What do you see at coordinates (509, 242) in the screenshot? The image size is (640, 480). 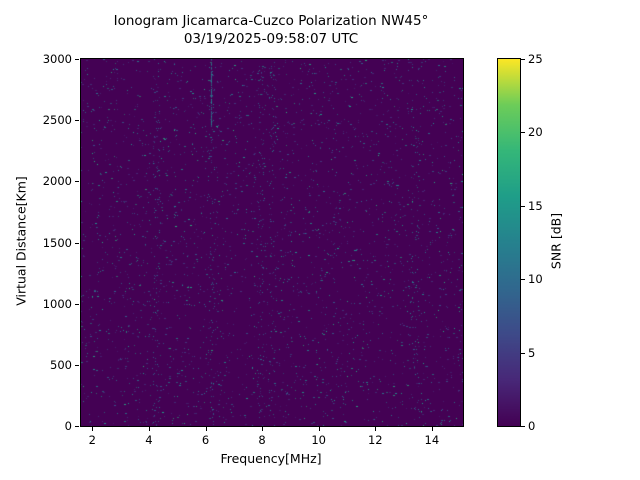 I see `colorbar` at bounding box center [509, 242].